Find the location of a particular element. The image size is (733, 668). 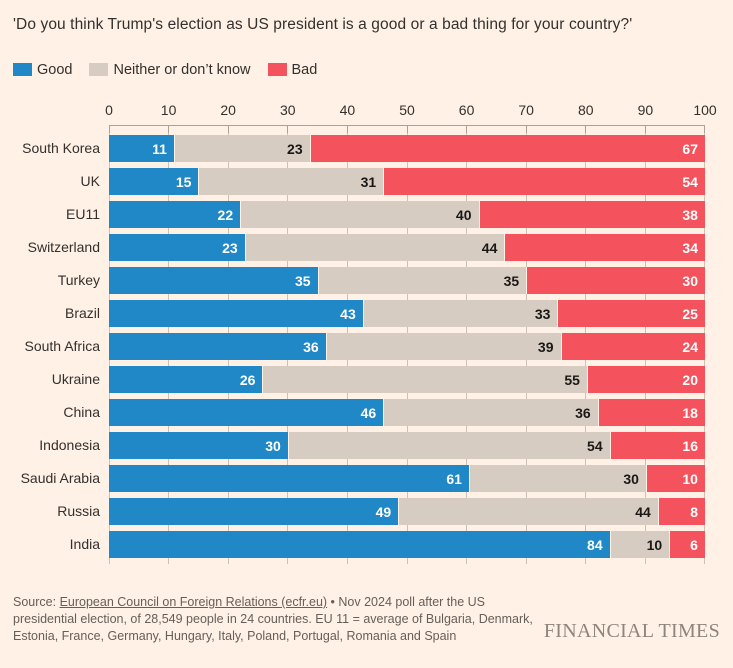

bar-segment-good: 36 is located at coordinates (217, 346).